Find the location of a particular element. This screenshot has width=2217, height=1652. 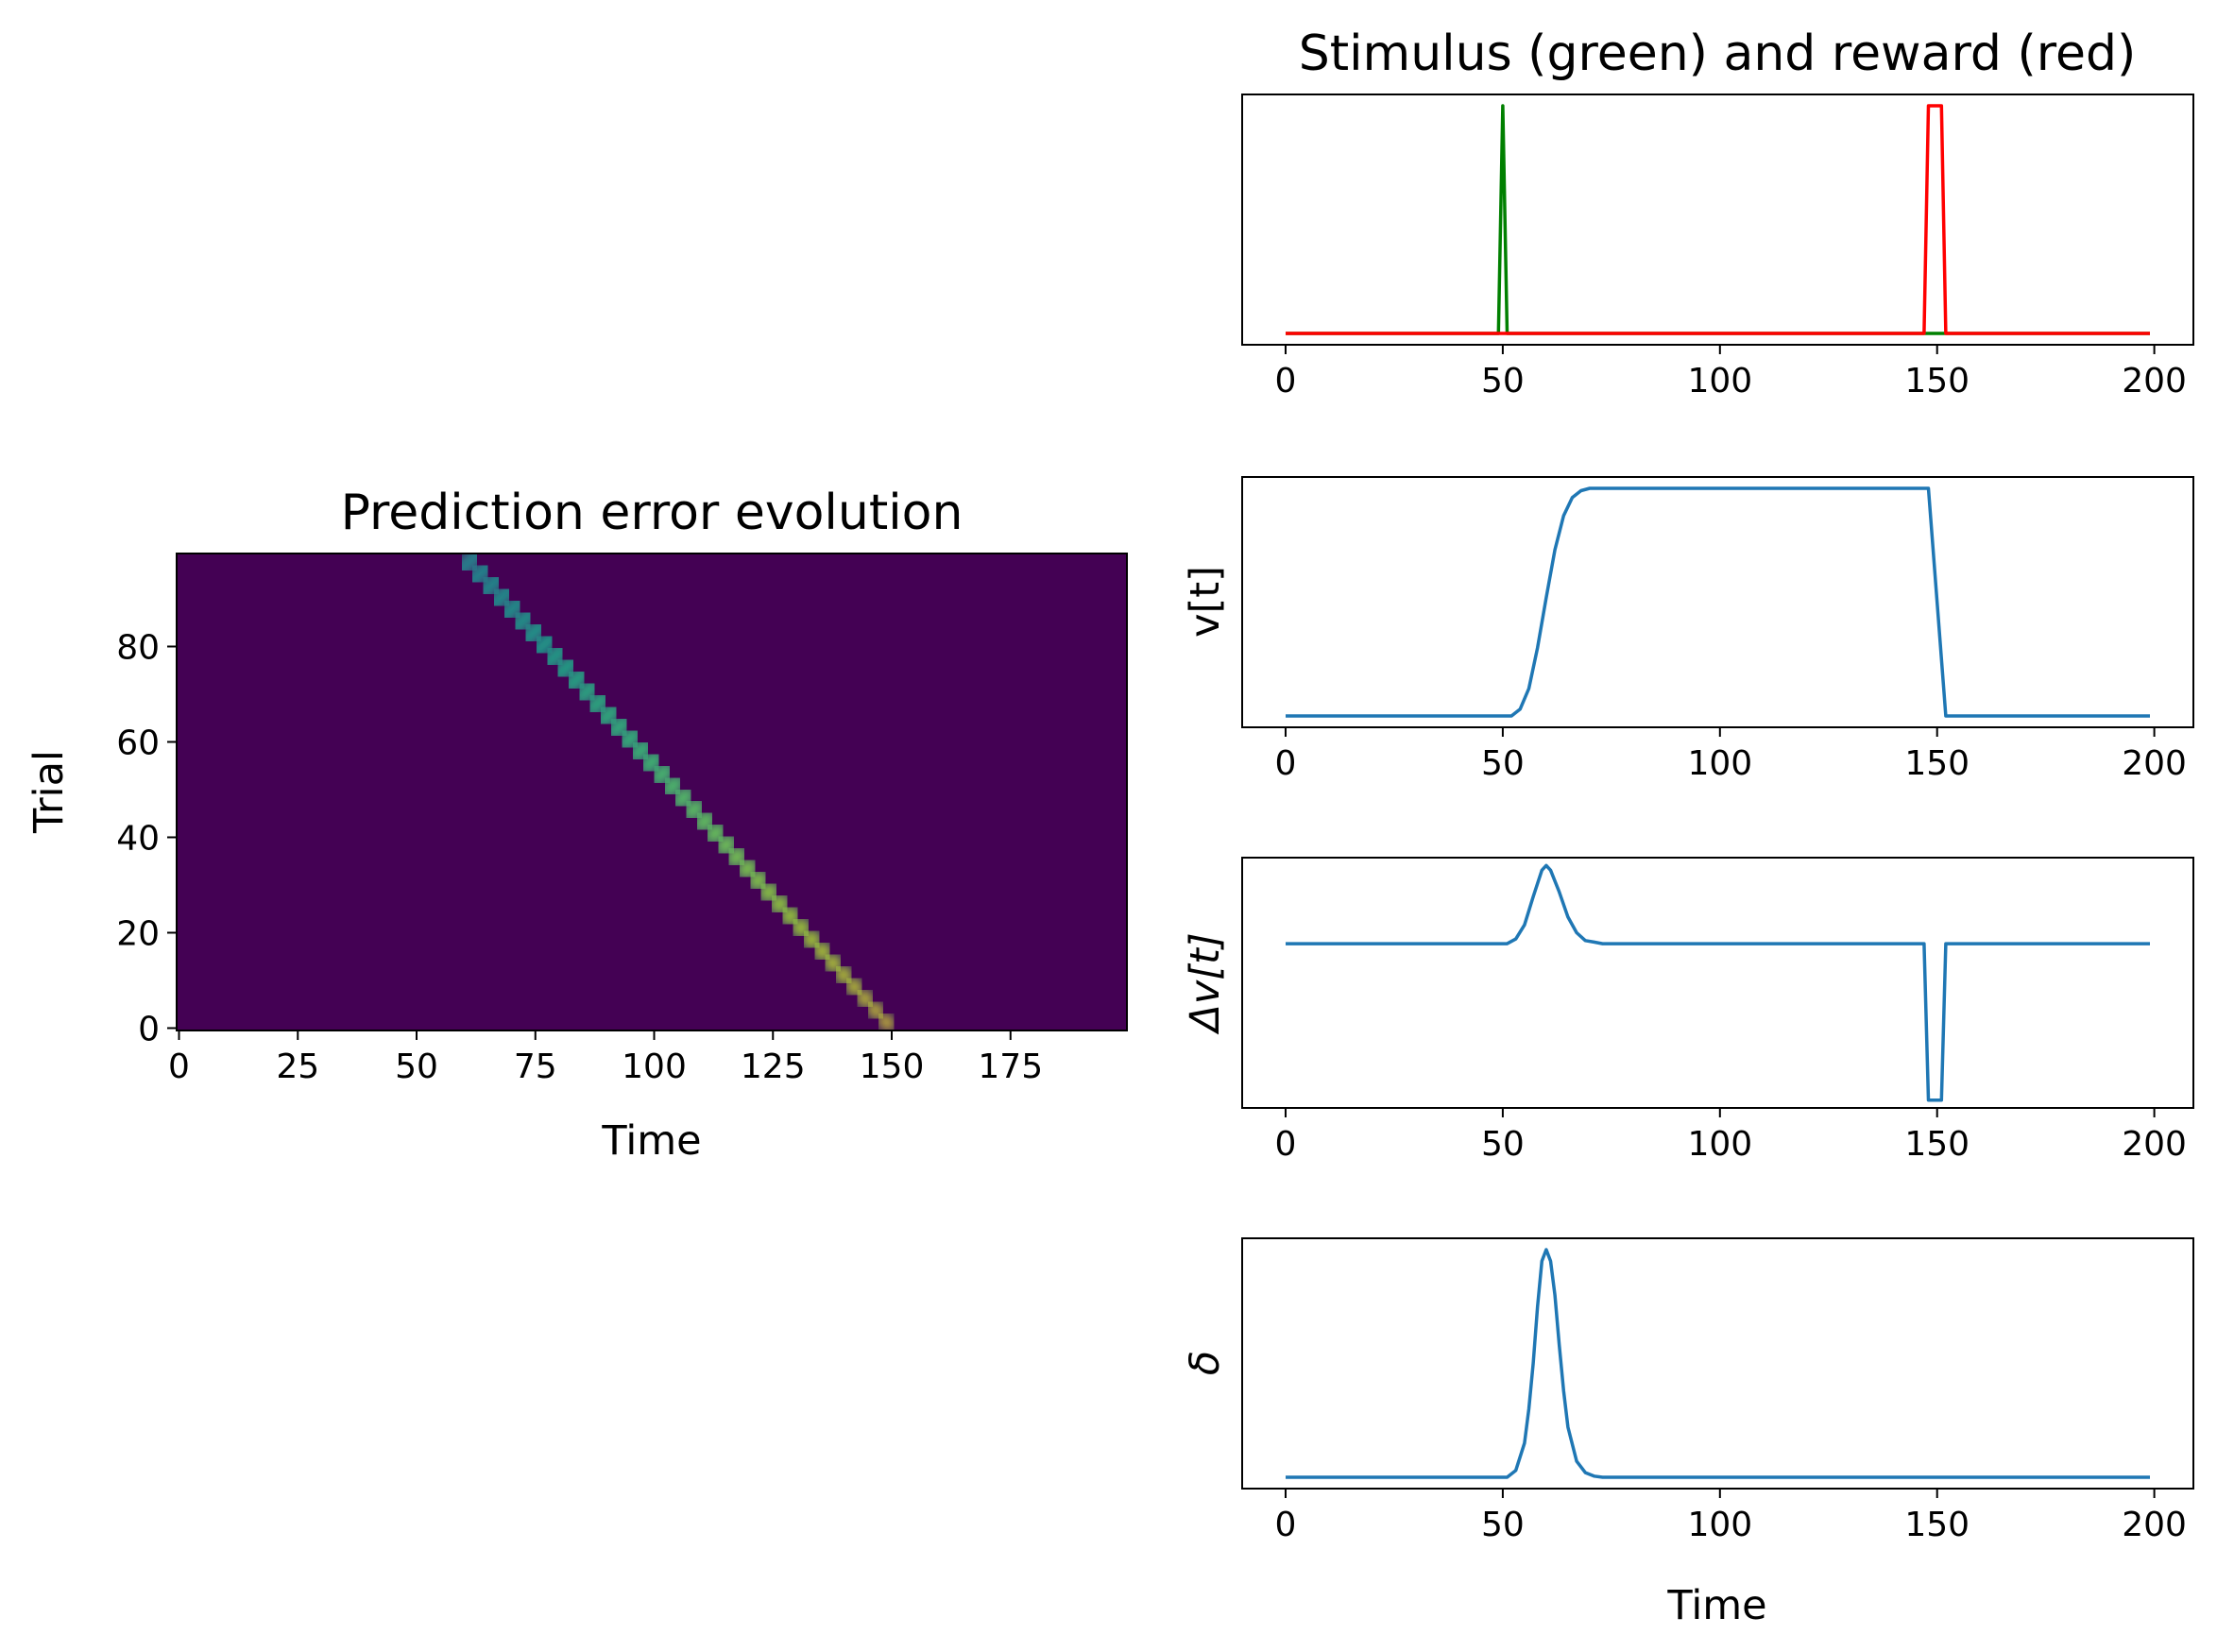

value-y-label: v[t] is located at coordinates (1205, 602).